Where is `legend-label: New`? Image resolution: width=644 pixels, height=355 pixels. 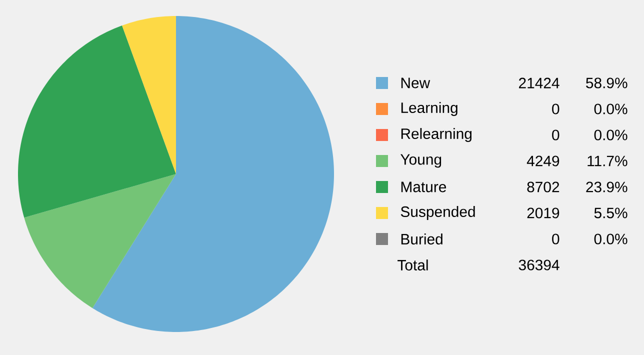
legend-label: New is located at coordinates (415, 83).